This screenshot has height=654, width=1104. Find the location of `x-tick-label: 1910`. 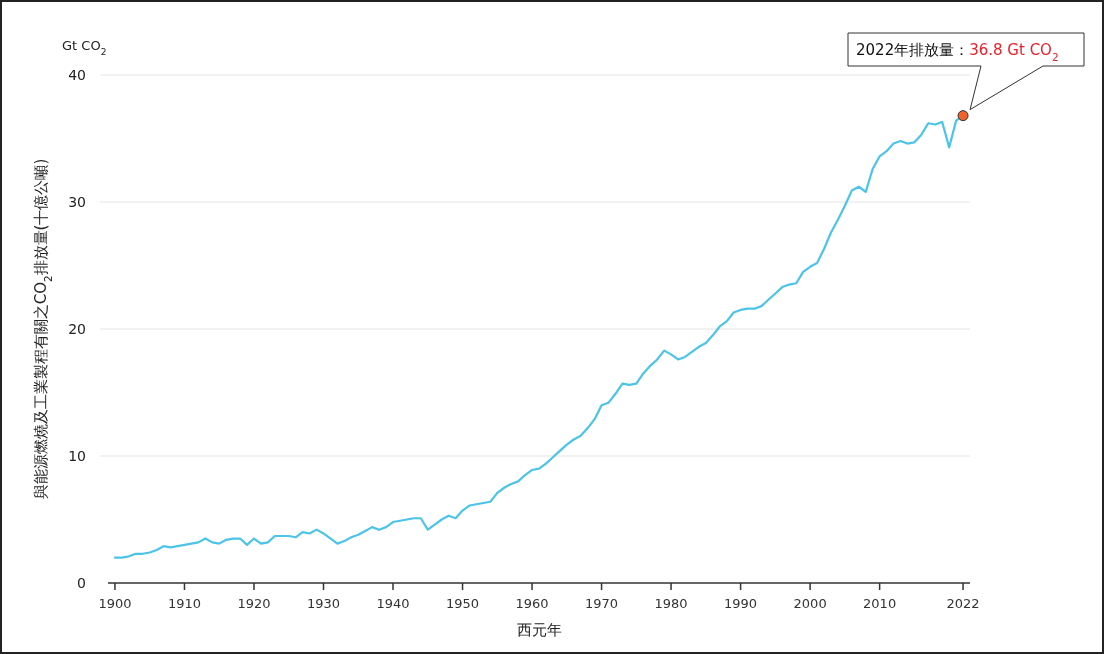

x-tick-label: 1910 is located at coordinates (184, 603).